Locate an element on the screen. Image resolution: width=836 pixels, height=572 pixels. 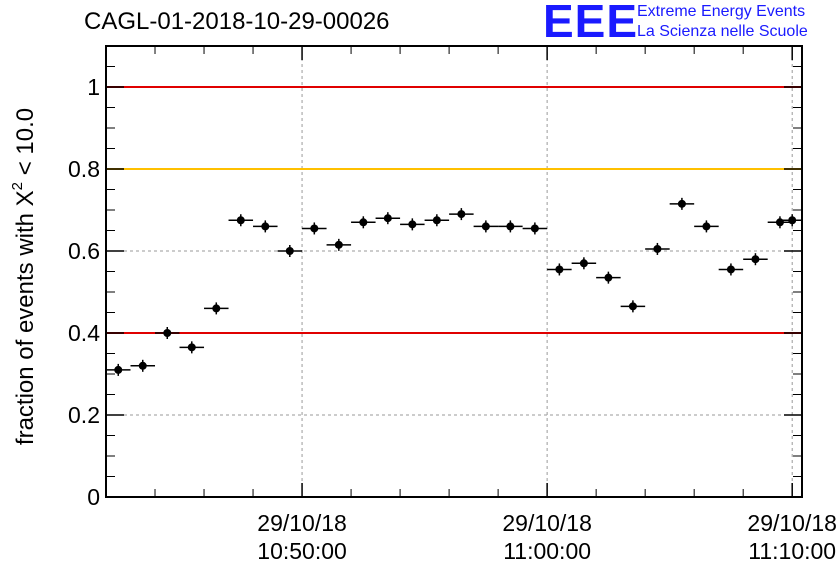
y-tick-label: 0.4 is located at coordinates (84, 333).